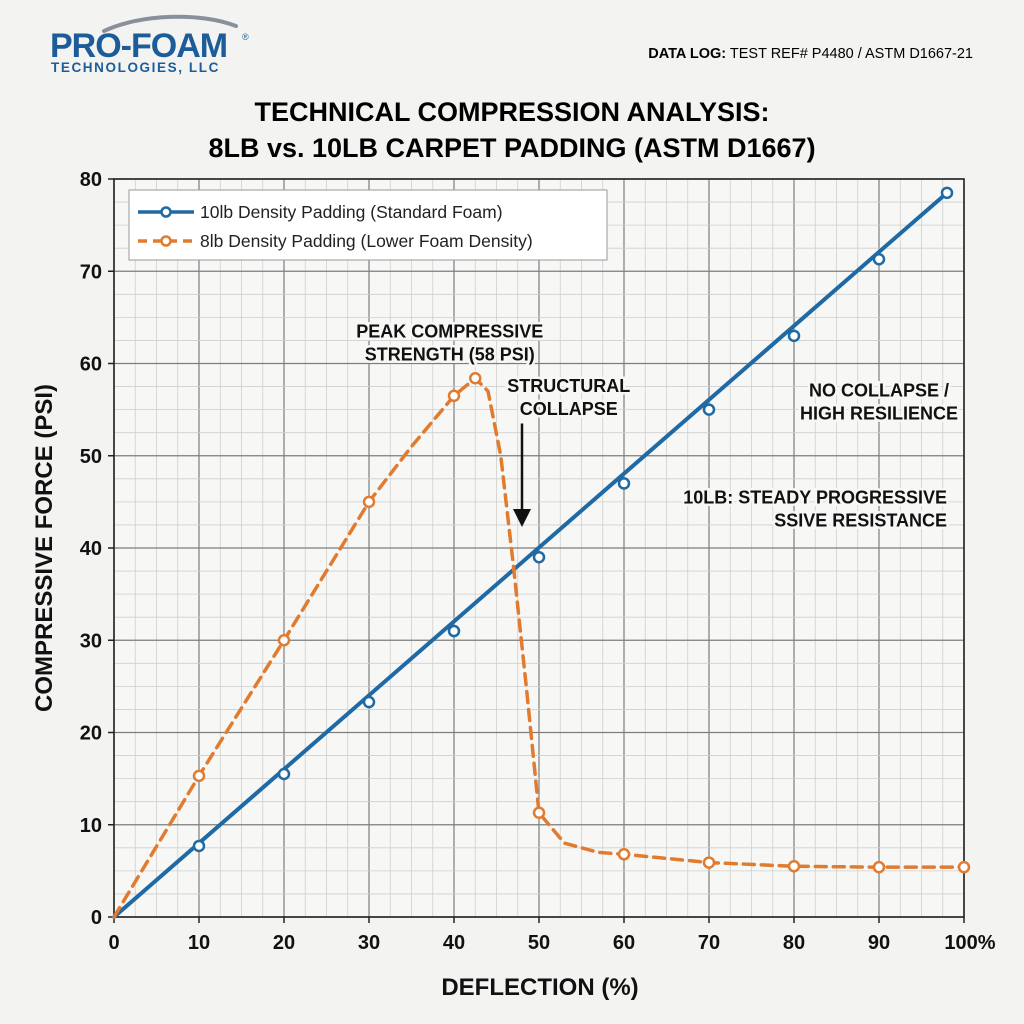 This screenshot has height=1024, width=1024. What do you see at coordinates (879, 943) in the screenshot?
I see `x-tick-label: 90` at bounding box center [879, 943].